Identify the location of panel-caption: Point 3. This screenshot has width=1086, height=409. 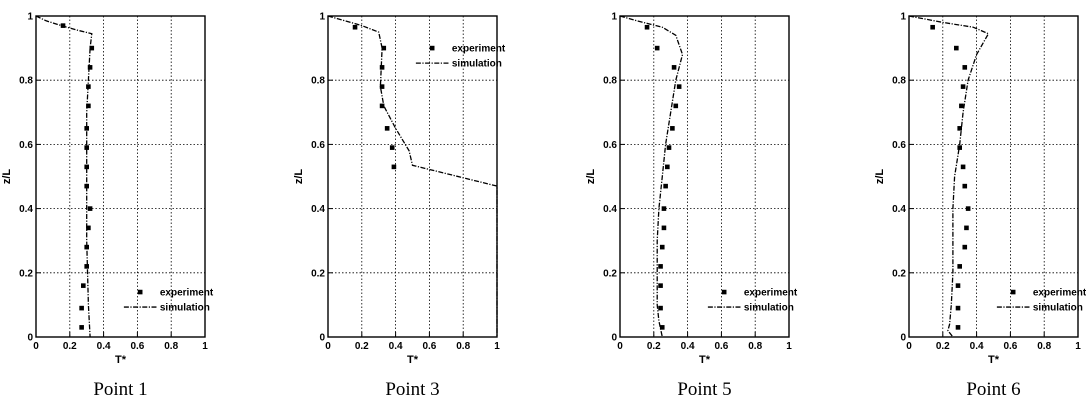
(412, 389).